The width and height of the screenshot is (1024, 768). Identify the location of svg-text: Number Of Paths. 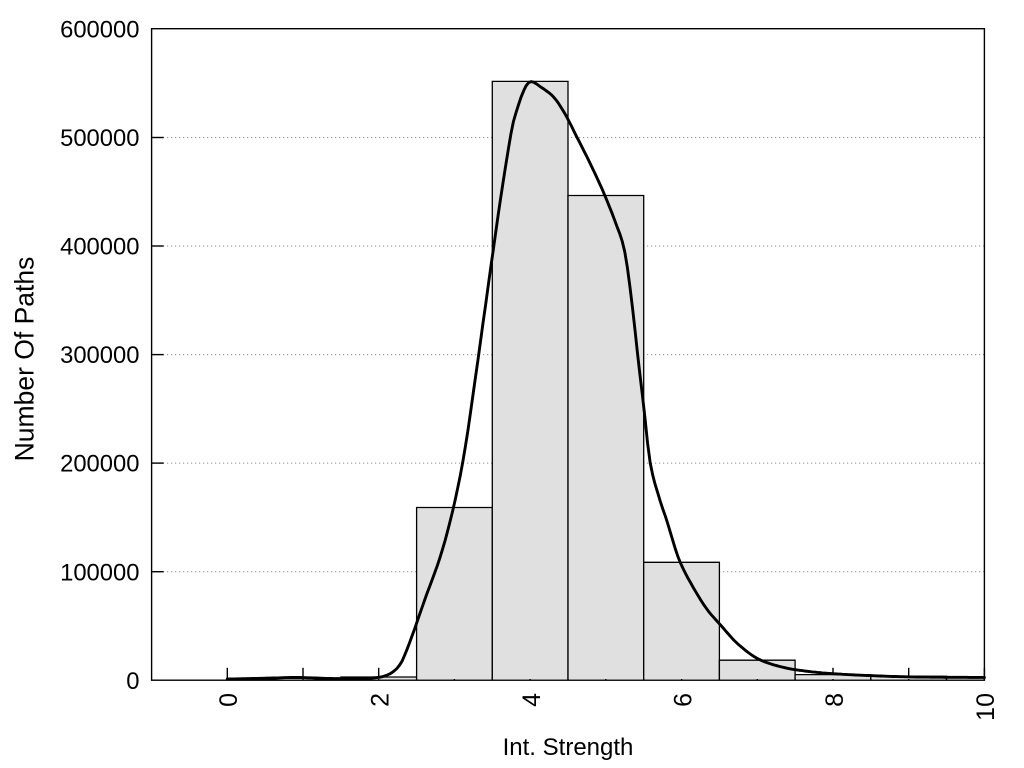
(25, 359).